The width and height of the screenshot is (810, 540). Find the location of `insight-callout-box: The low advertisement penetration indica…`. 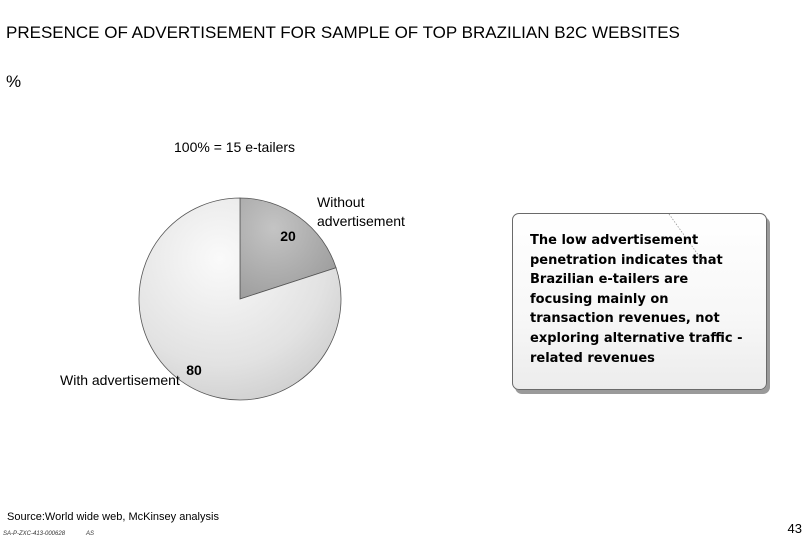

insight-callout-box: The low advertisement penetration indica… is located at coordinates (639, 301).